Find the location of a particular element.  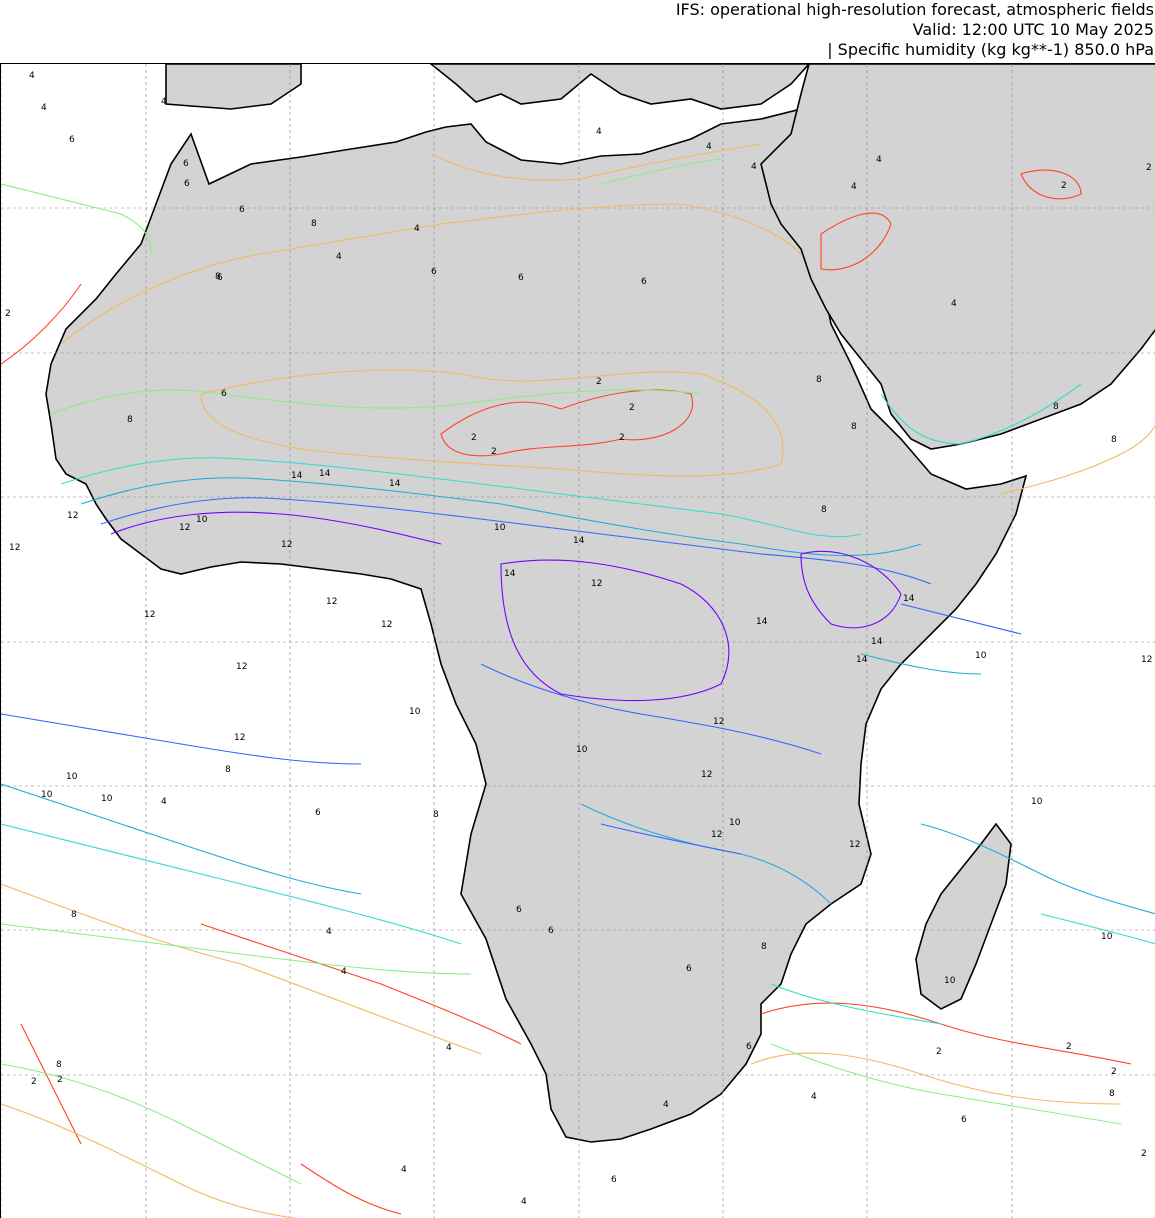

valid-time: Valid: 12:00 UTC 10 May 2025 is located at coordinates (1033, 29).